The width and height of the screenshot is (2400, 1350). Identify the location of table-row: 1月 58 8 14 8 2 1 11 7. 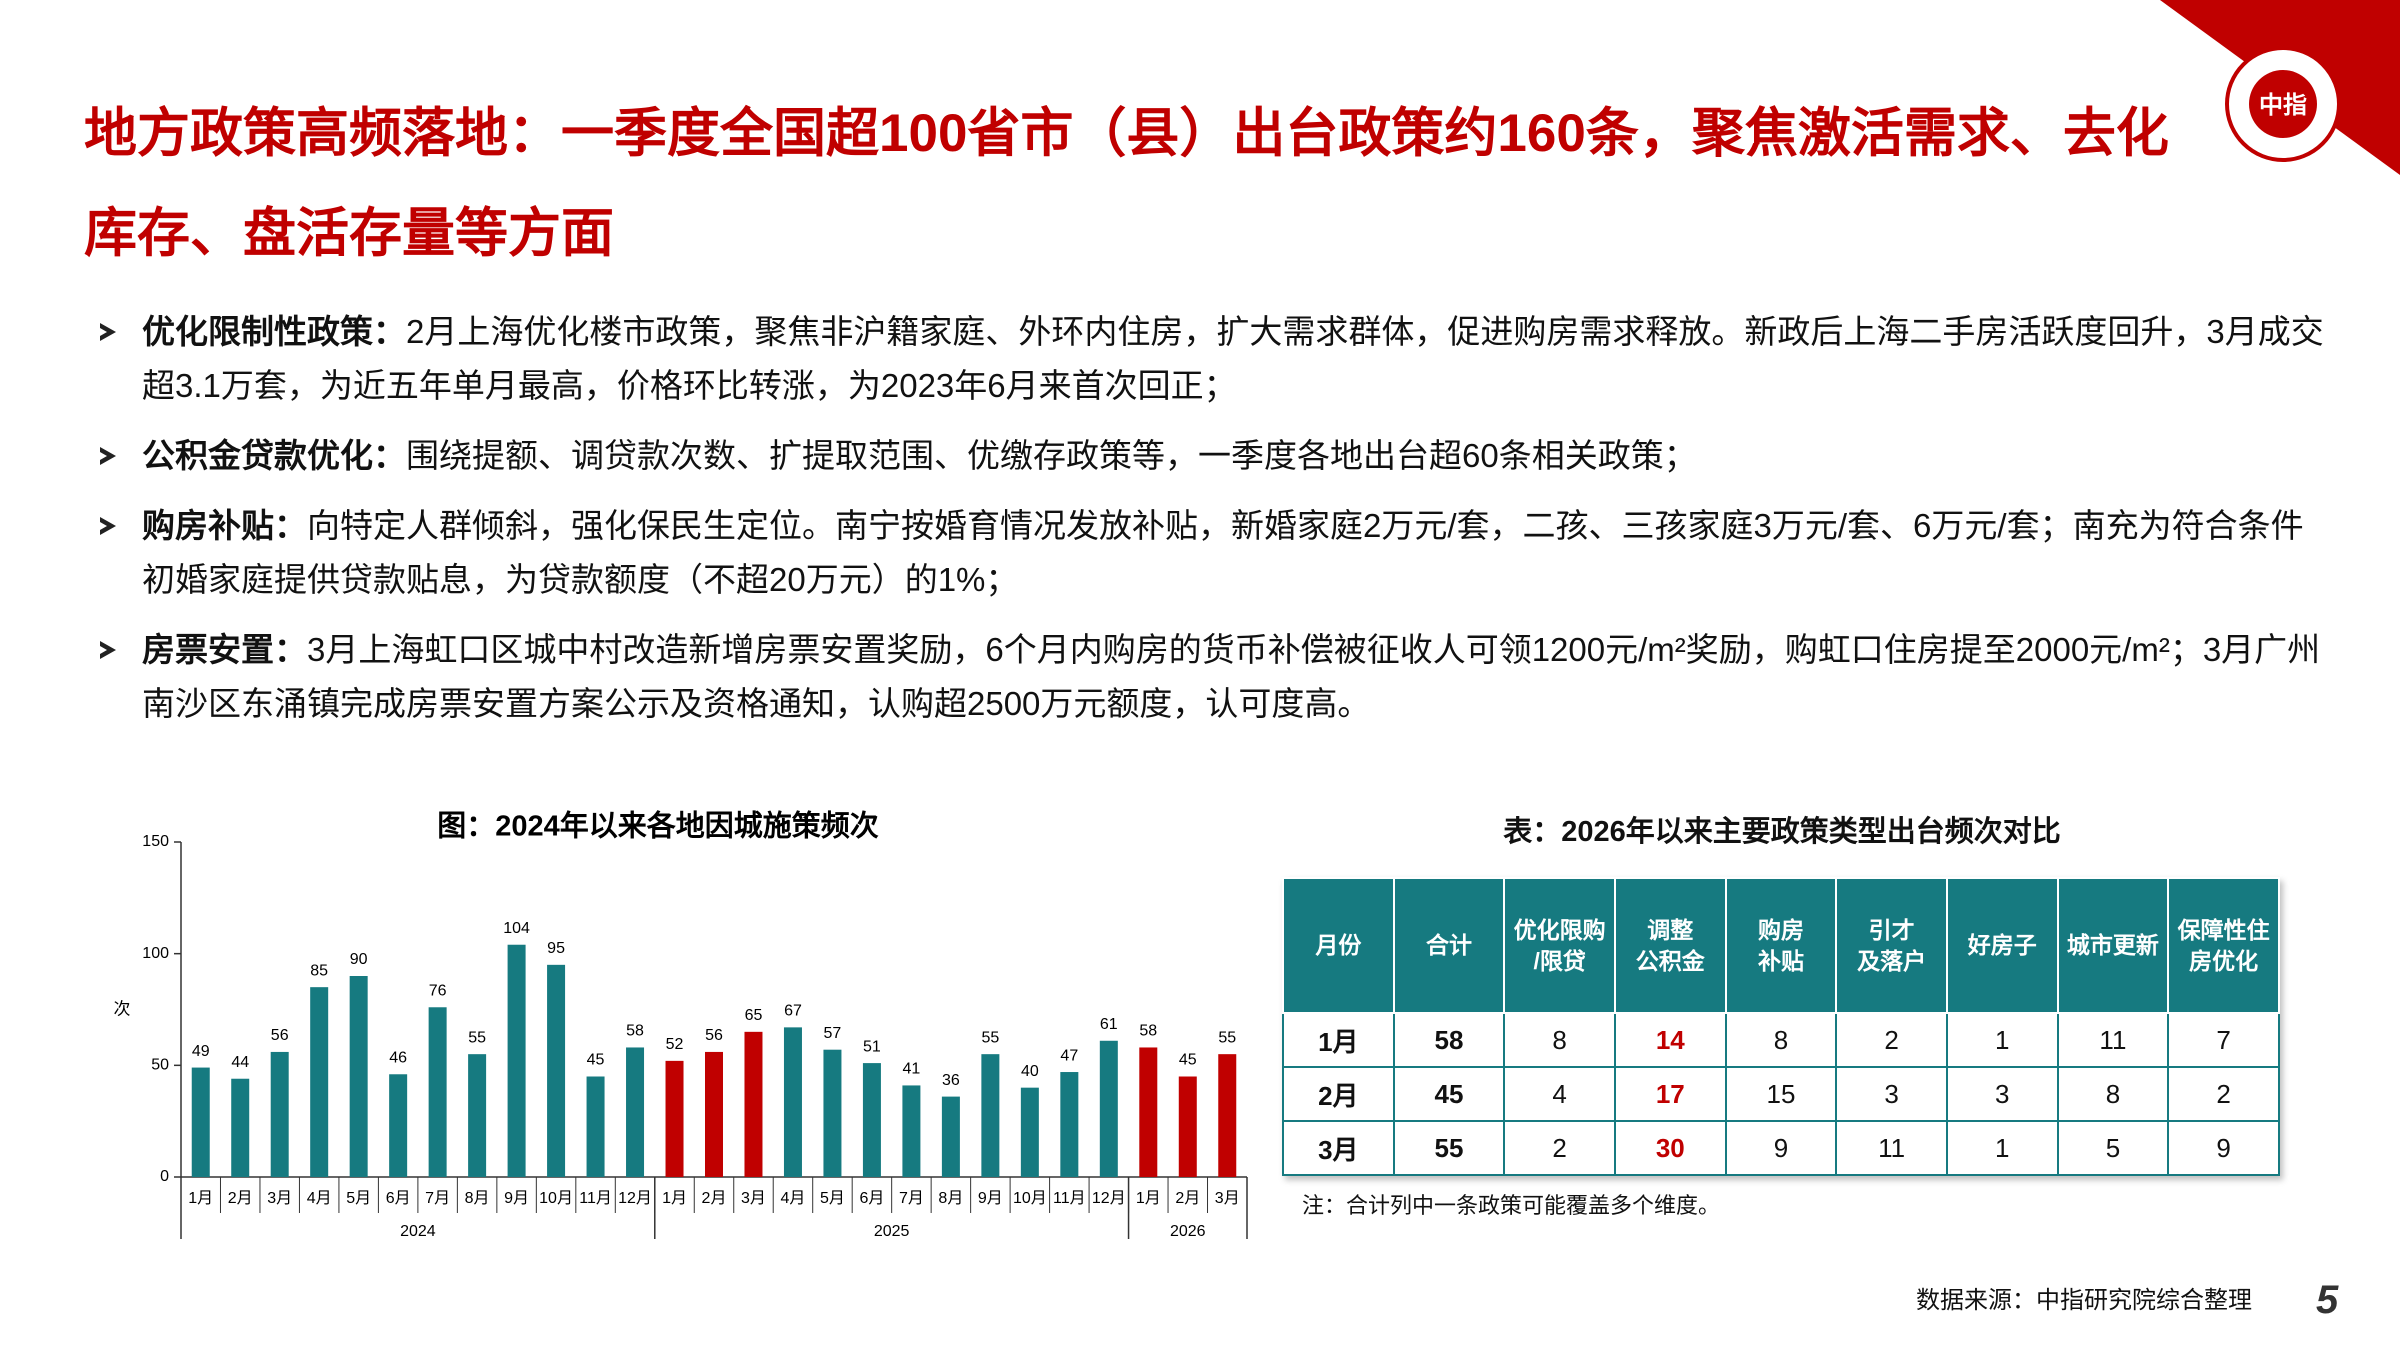
(1781, 1040).